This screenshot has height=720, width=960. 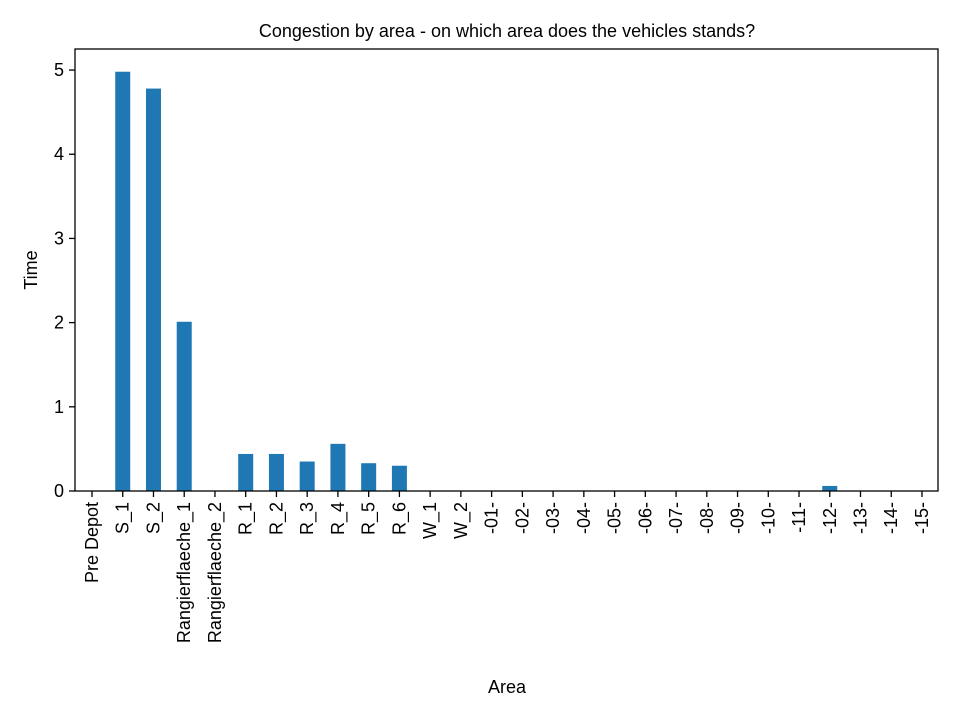 I want to click on x-tick-label: -13-, so click(x=861, y=518).